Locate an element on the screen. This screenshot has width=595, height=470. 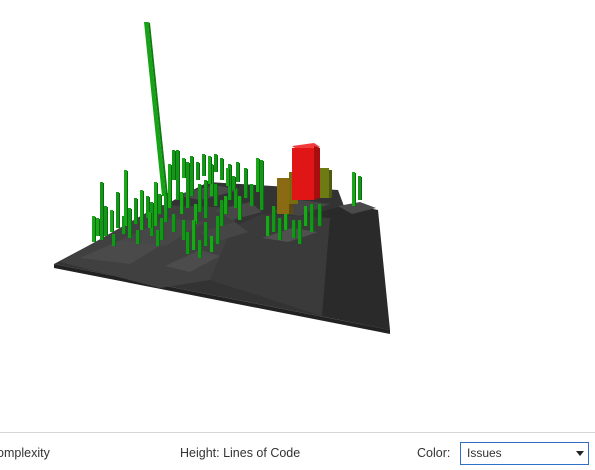
building-tallest is located at coordinates (155, 109).